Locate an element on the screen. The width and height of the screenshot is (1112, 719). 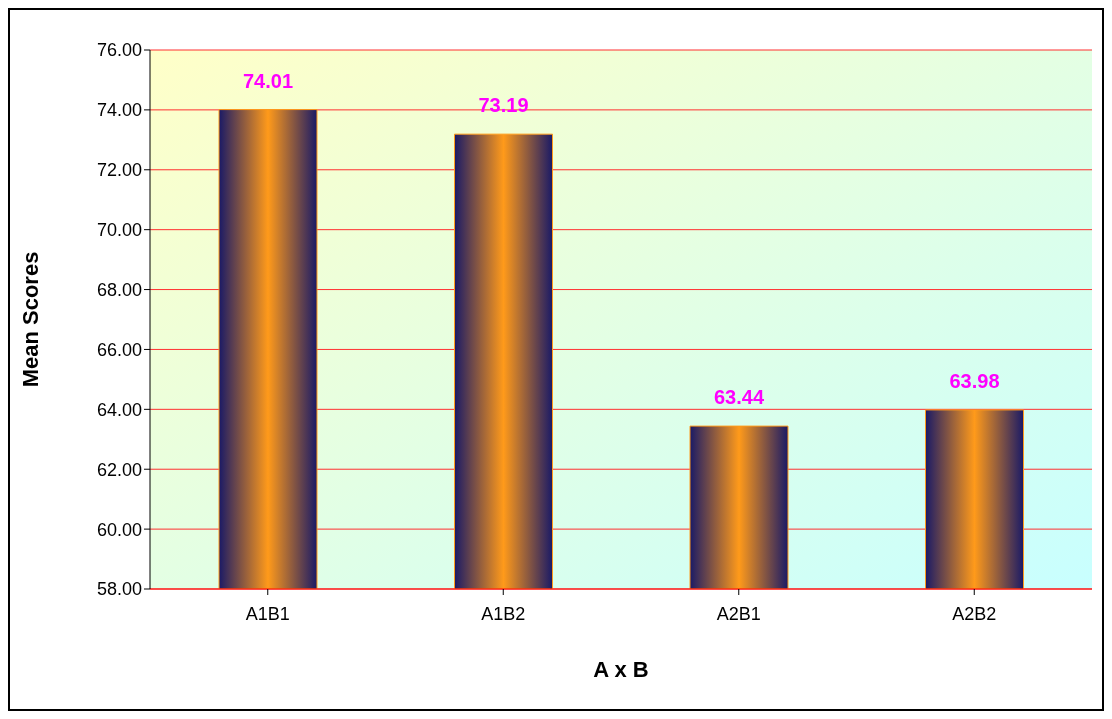
y-tick-label: 60.00 is located at coordinates (119, 529).